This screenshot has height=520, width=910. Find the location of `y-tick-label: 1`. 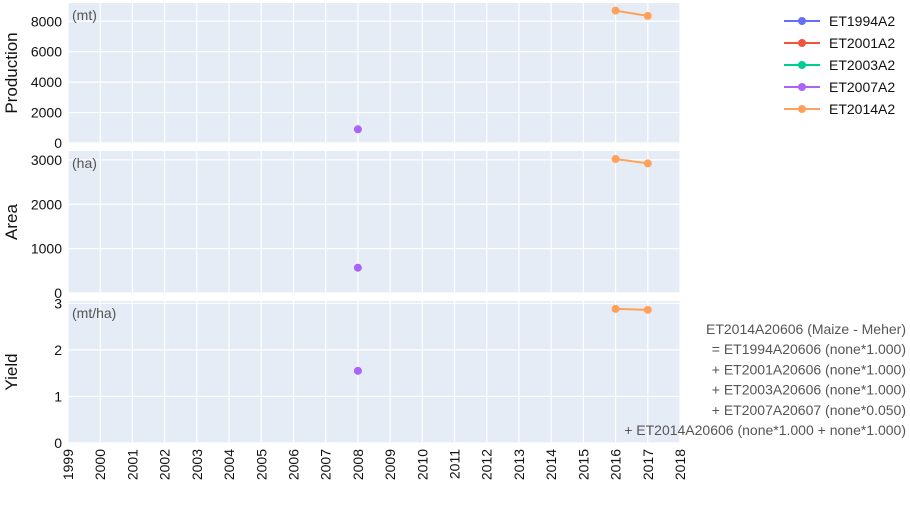

y-tick-label: 1 is located at coordinates (58, 396).